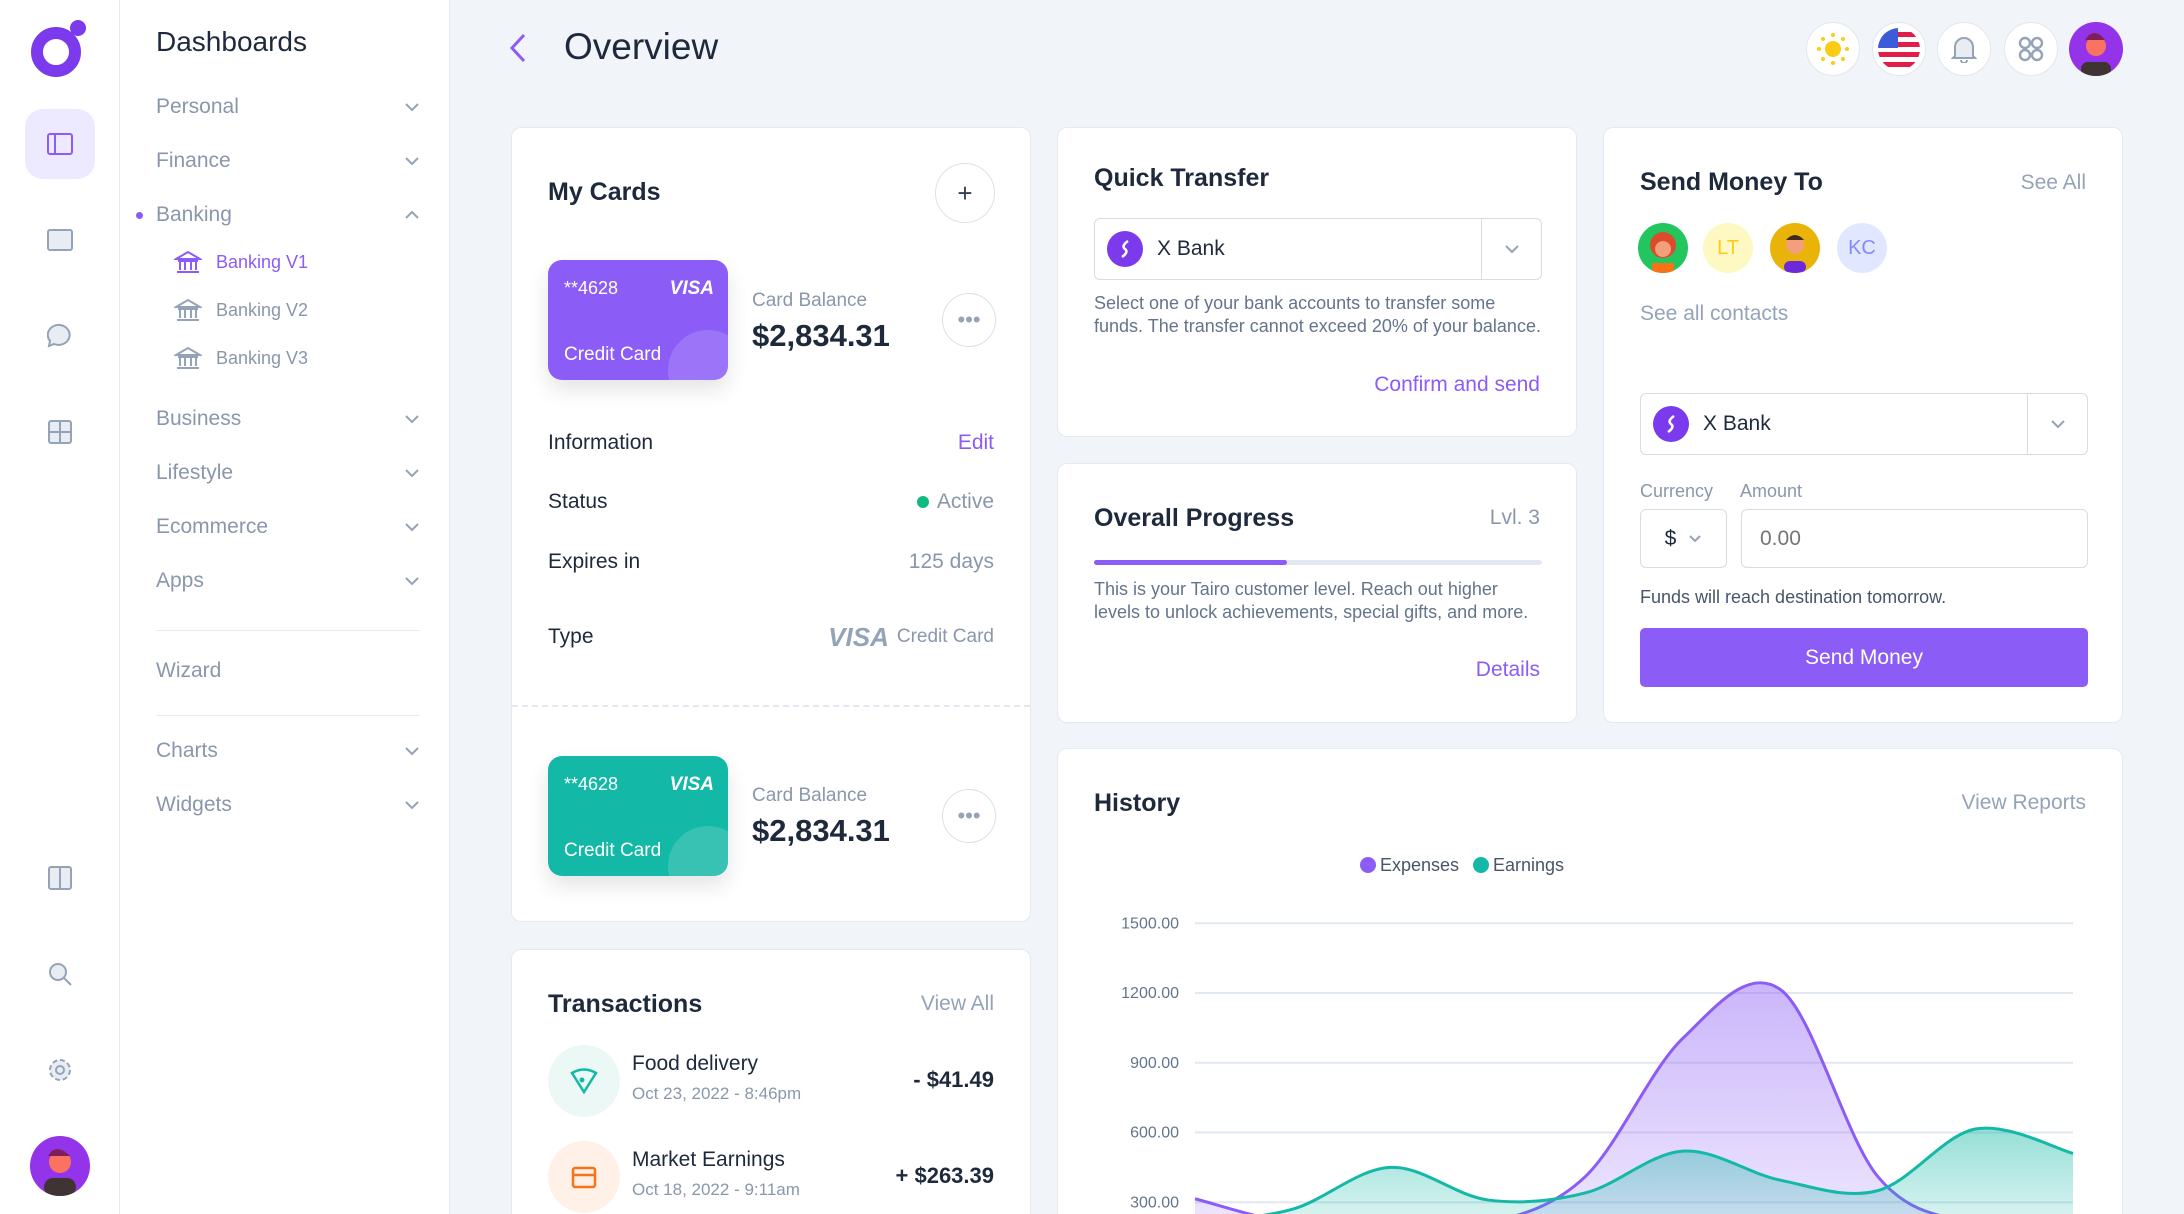 The width and height of the screenshot is (2184, 1214). What do you see at coordinates (278, 215) in the screenshot?
I see `sidebar-item-banking: Banking` at bounding box center [278, 215].